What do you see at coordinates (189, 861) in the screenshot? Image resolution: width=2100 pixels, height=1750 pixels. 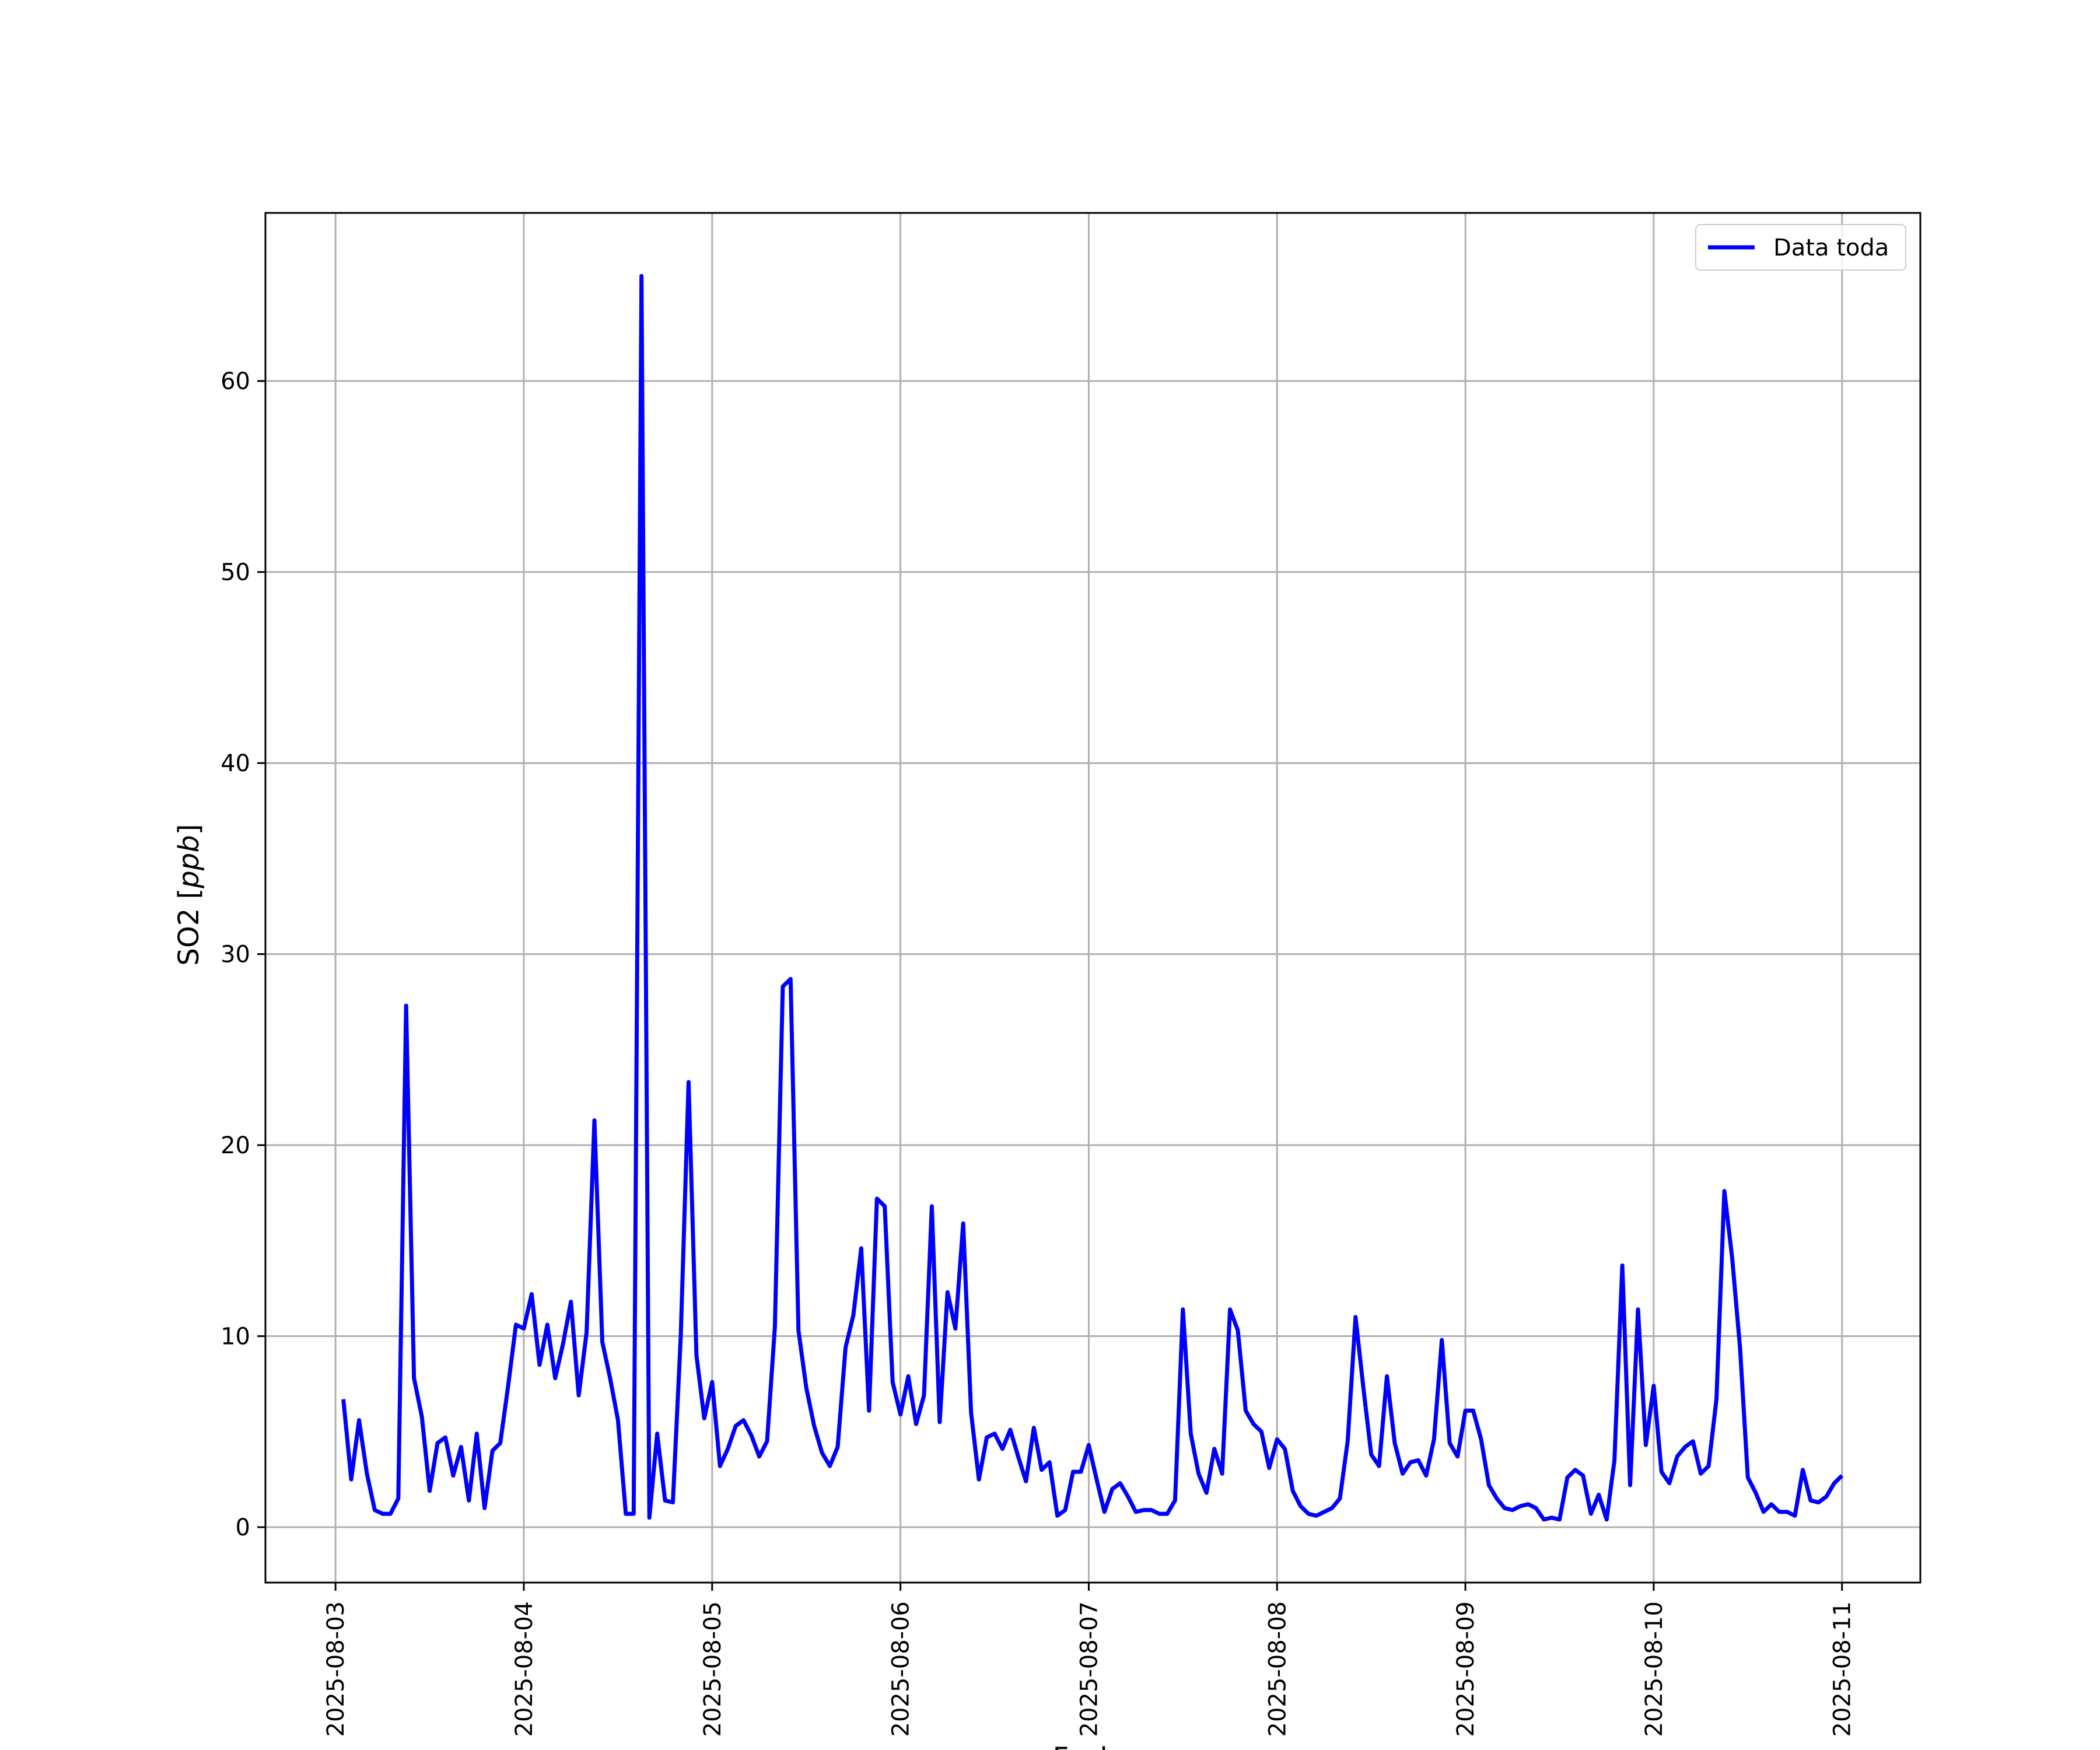 I see `y-axis-label-unit: ppb` at bounding box center [189, 861].